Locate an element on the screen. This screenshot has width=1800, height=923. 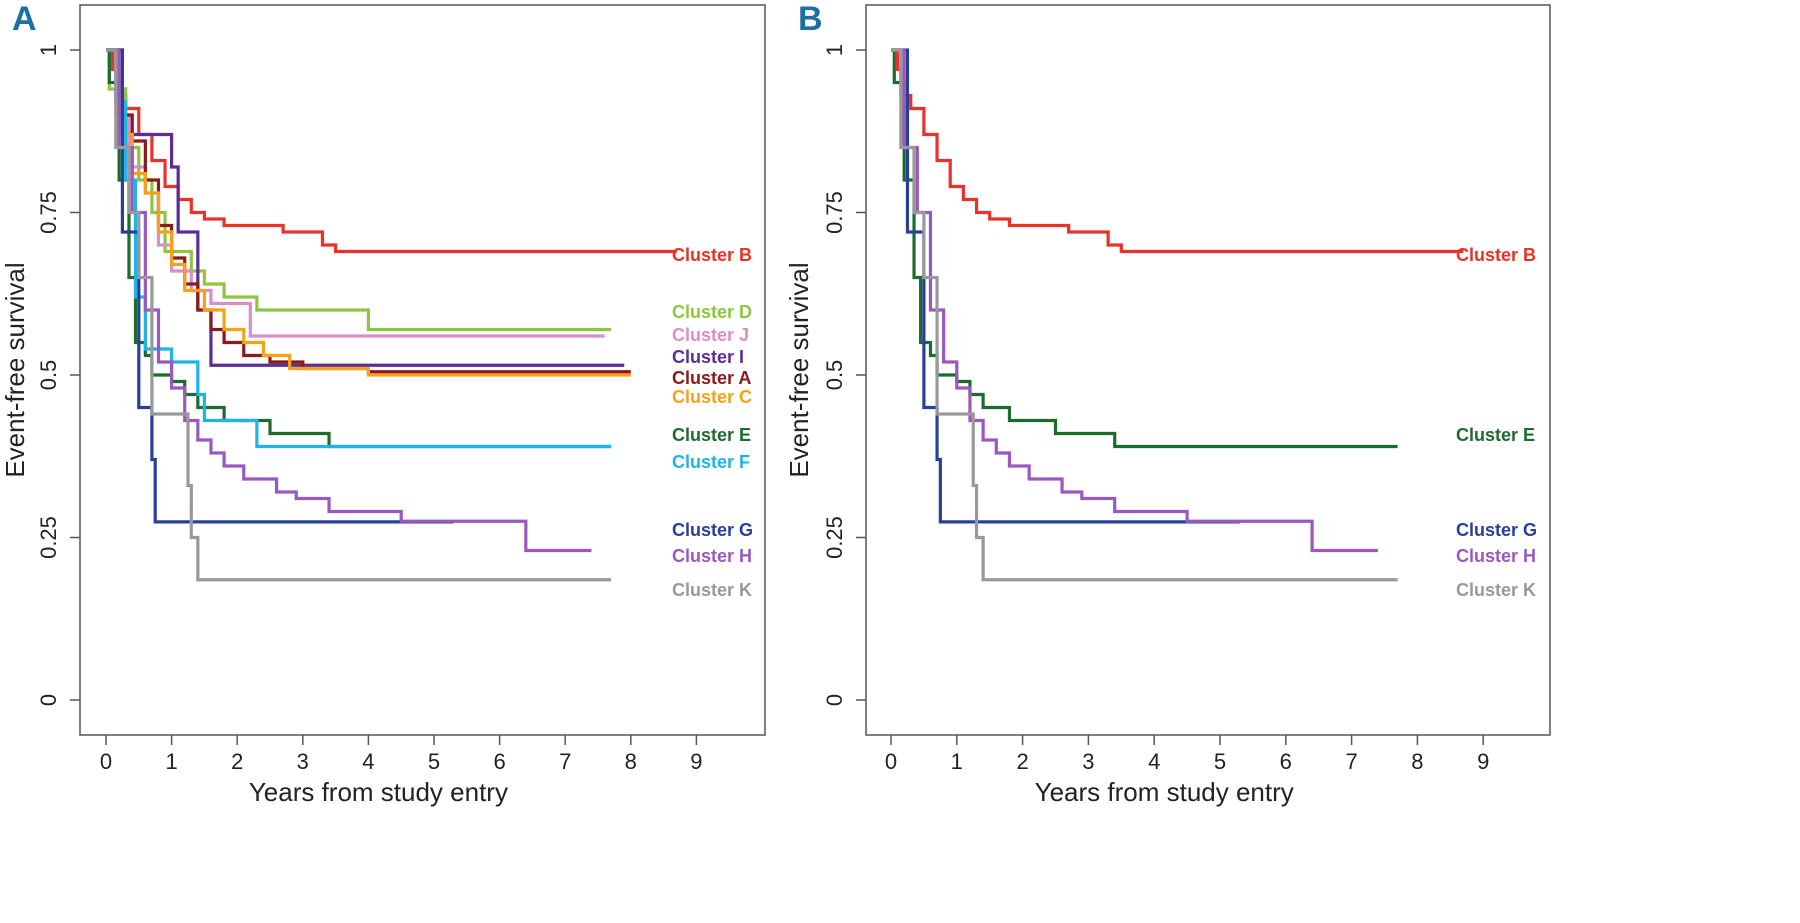
series-label-cluster-c: Cluster C is located at coordinates (712, 397).